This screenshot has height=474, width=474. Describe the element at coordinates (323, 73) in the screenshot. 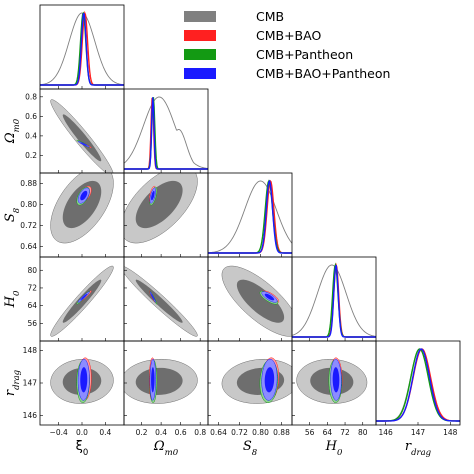

I see `legend-label-cmb-bao-pantheon: CMB+BAO+Pantheon` at that location.